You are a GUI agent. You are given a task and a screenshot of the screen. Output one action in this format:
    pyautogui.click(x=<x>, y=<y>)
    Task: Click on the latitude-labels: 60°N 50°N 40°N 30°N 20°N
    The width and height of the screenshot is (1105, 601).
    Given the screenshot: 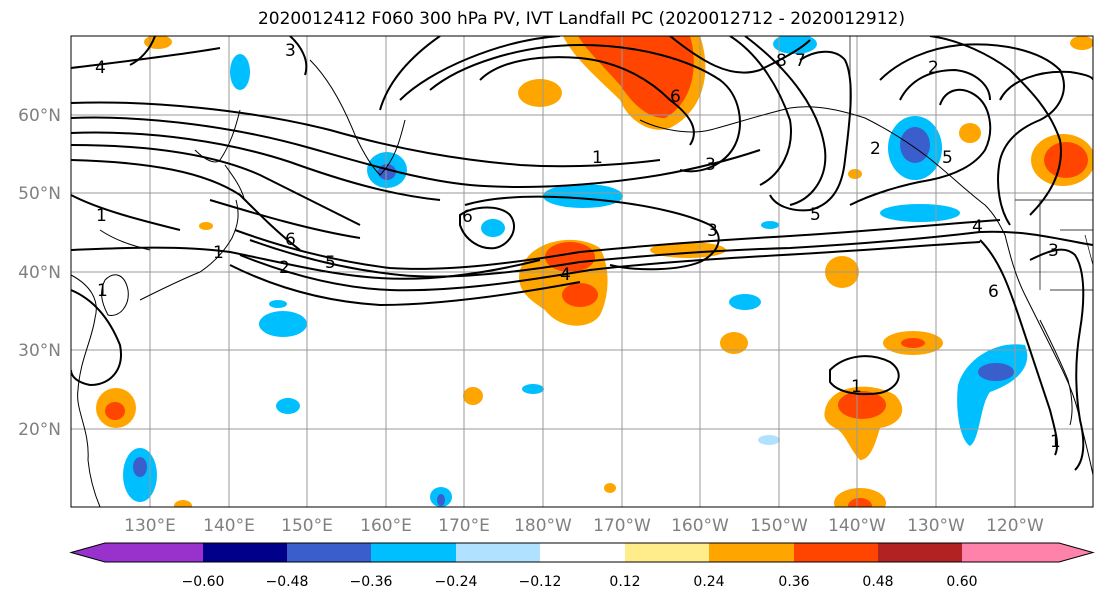 What is the action you would take?
    pyautogui.click(x=39, y=273)
    